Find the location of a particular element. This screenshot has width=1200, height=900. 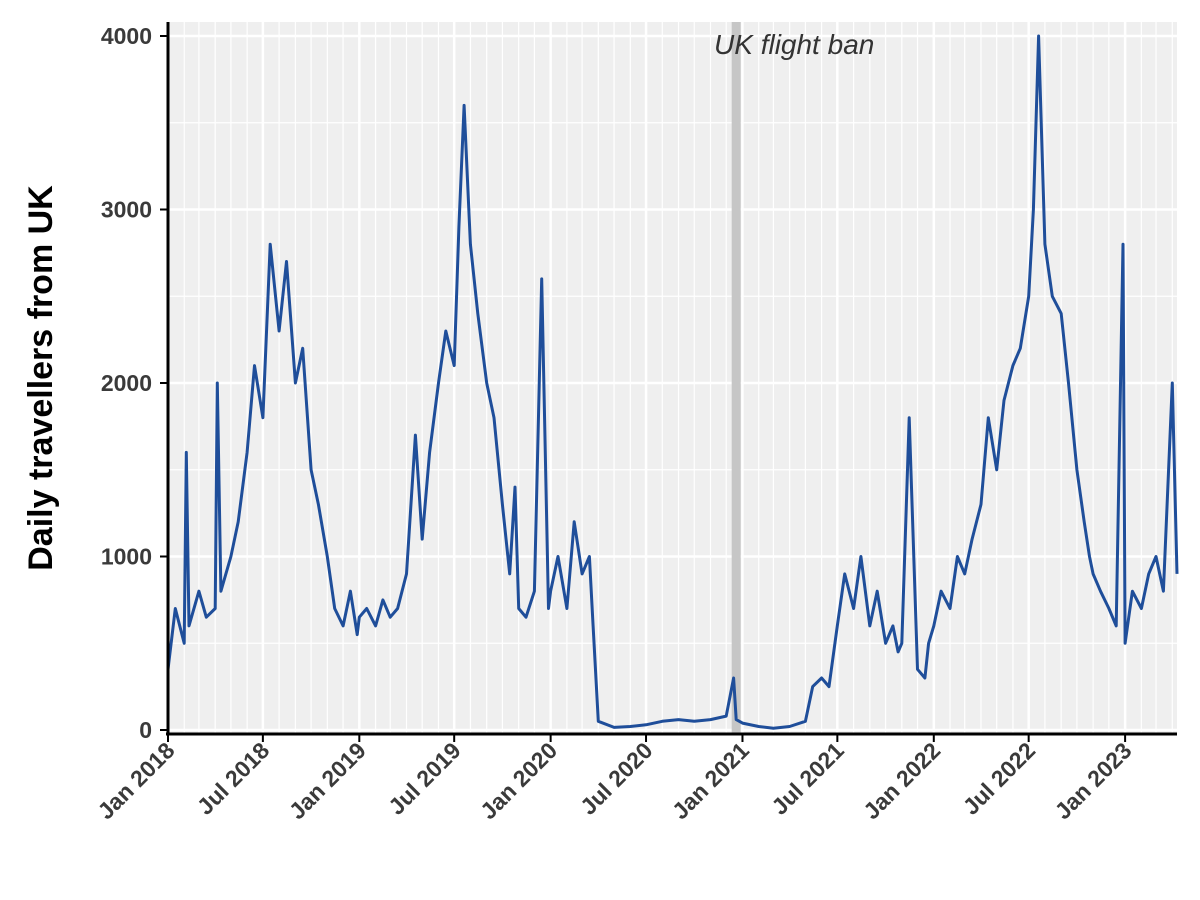

x-tick-label: Jan 2023 is located at coordinates (1093, 780).